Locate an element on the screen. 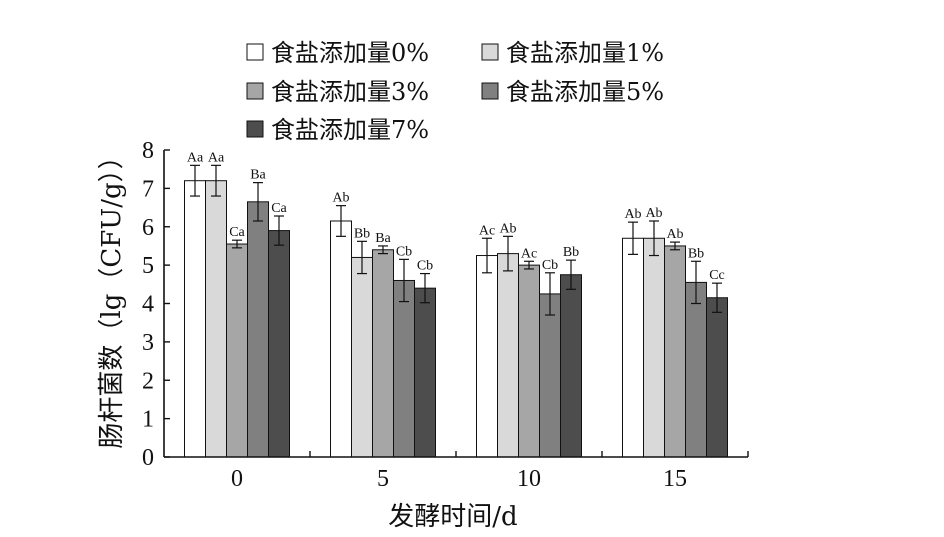  y-tick-label: 3 is located at coordinates (148, 343).